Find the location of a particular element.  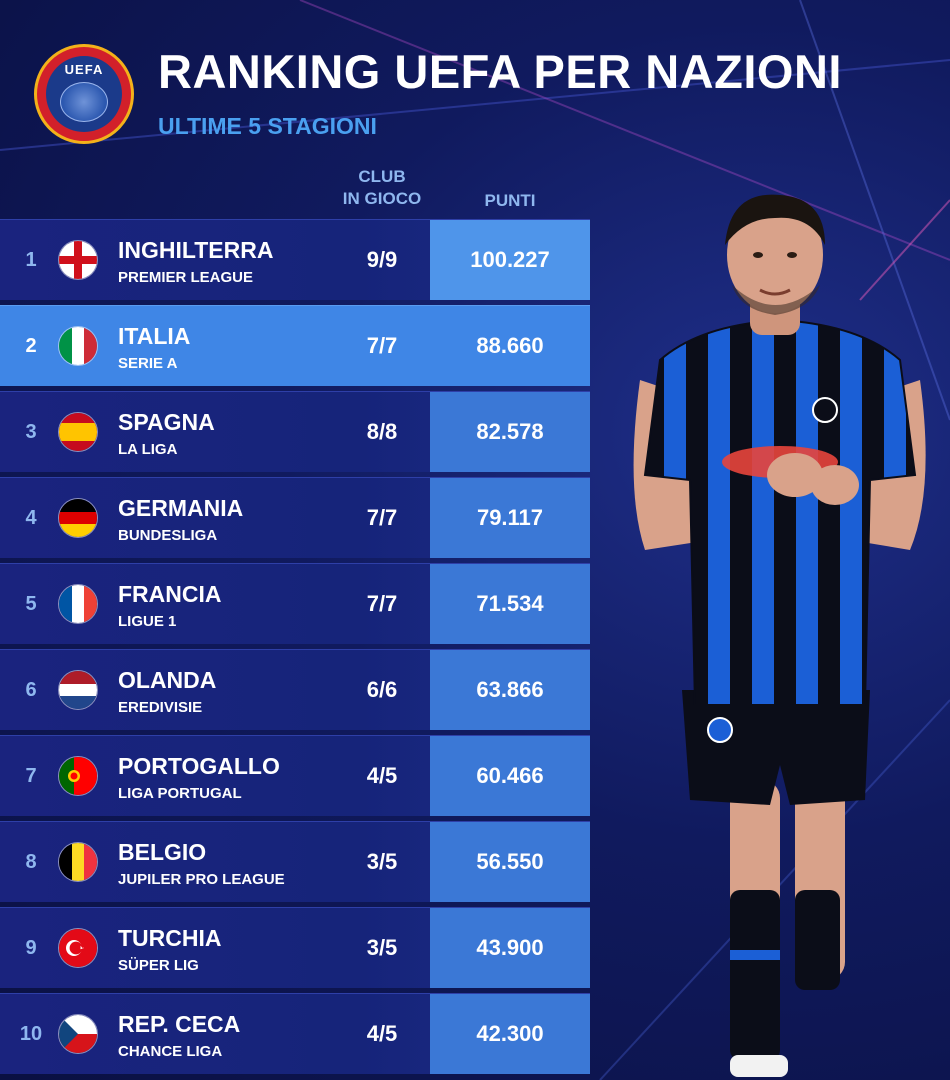

rank-number: 8 is located at coordinates (31, 862).